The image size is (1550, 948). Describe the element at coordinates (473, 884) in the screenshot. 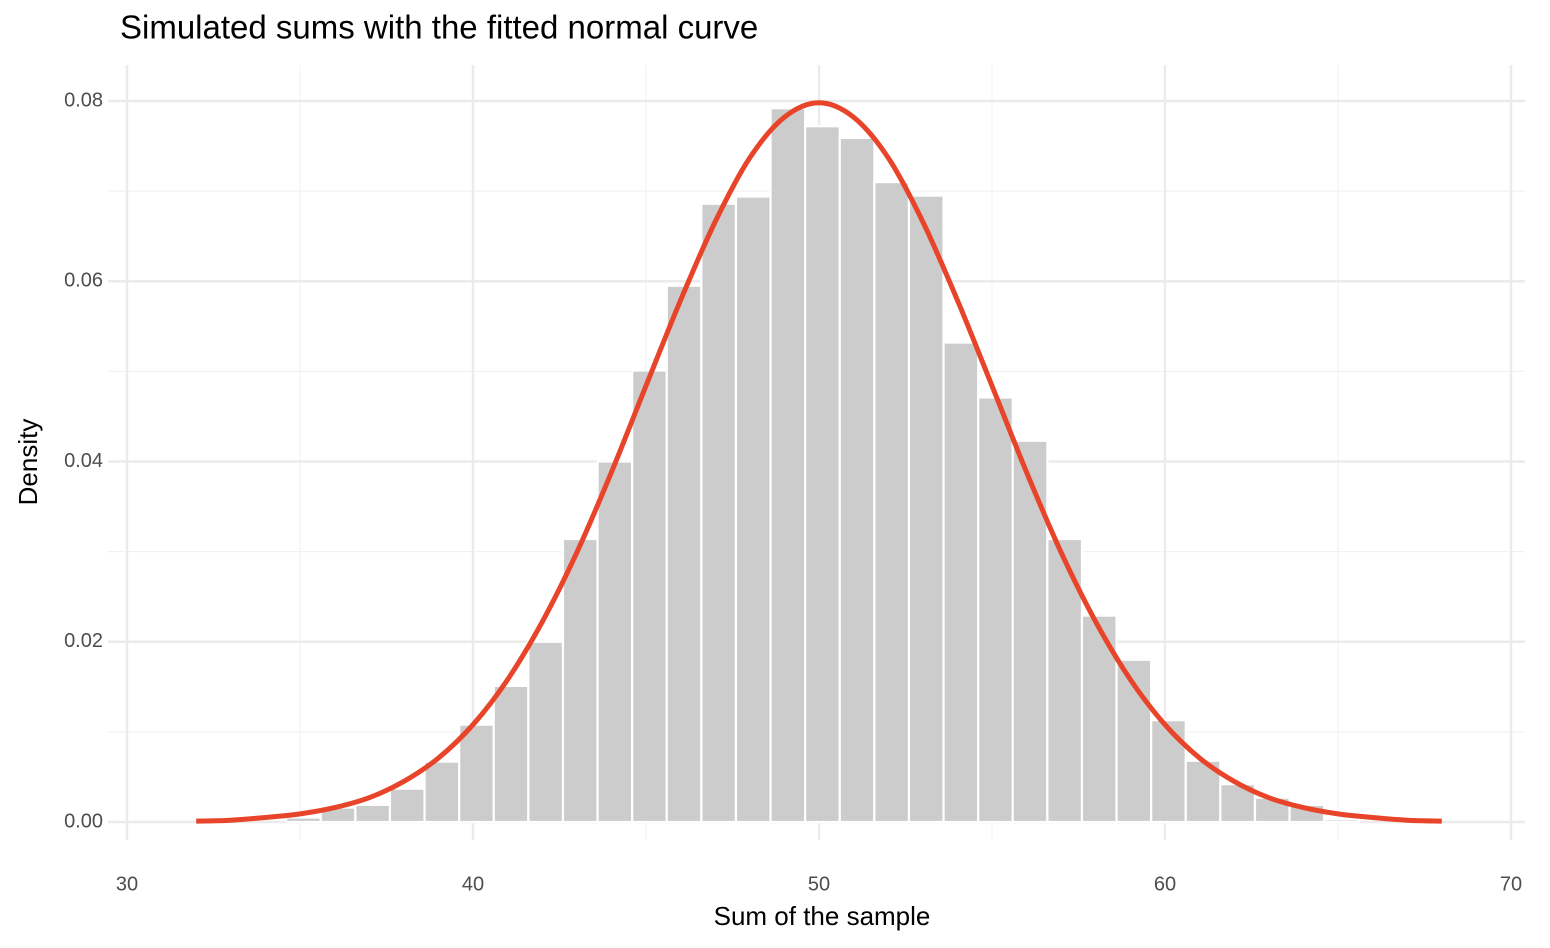

I see `x-tick-label: 40` at that location.